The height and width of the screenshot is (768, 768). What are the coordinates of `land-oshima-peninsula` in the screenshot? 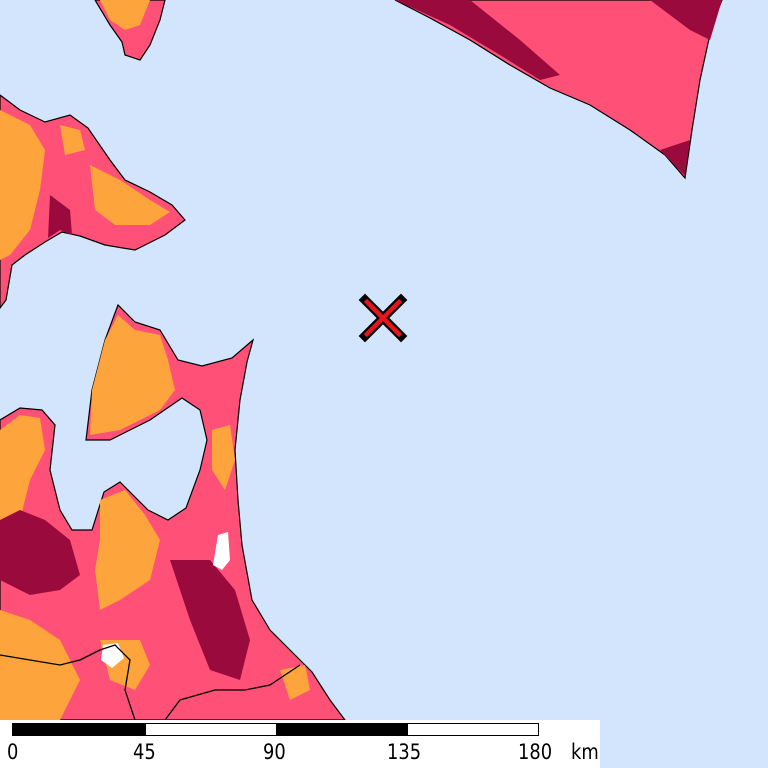 It's located at (93, 201).